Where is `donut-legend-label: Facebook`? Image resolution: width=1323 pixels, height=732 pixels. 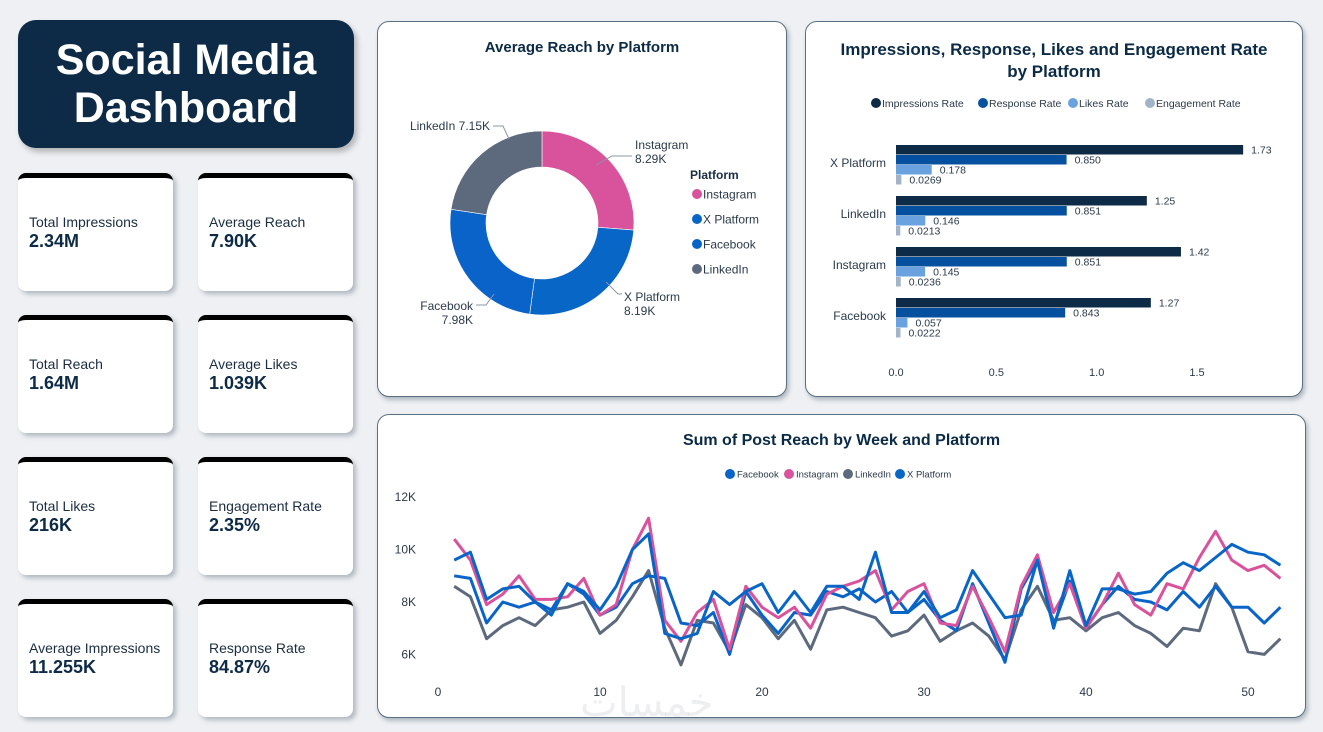 donut-legend-label: Facebook is located at coordinates (730, 245).